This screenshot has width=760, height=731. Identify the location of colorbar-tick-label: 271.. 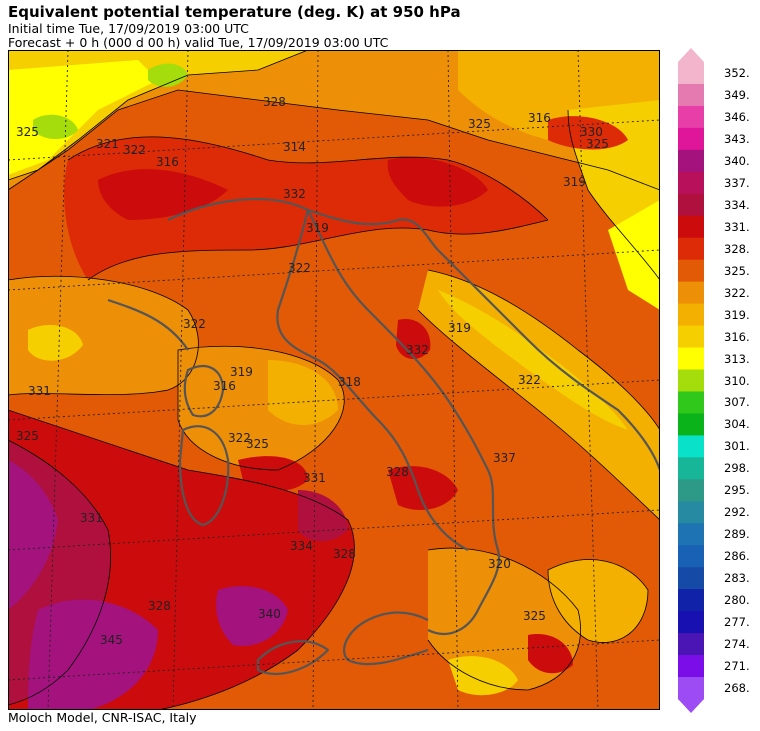
(737, 666).